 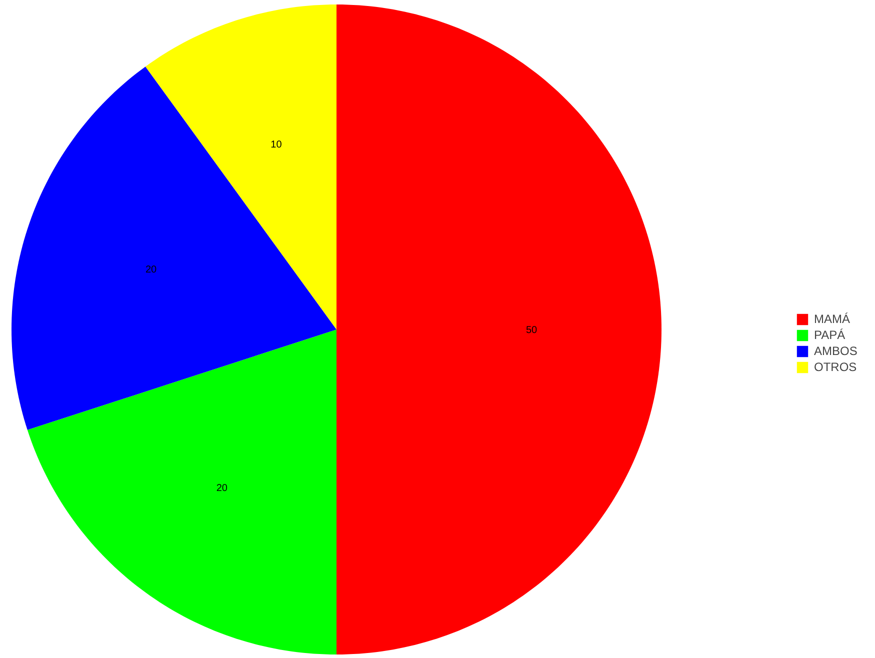 What do you see at coordinates (836, 351) in the screenshot?
I see `legend-label: AMBOS` at bounding box center [836, 351].